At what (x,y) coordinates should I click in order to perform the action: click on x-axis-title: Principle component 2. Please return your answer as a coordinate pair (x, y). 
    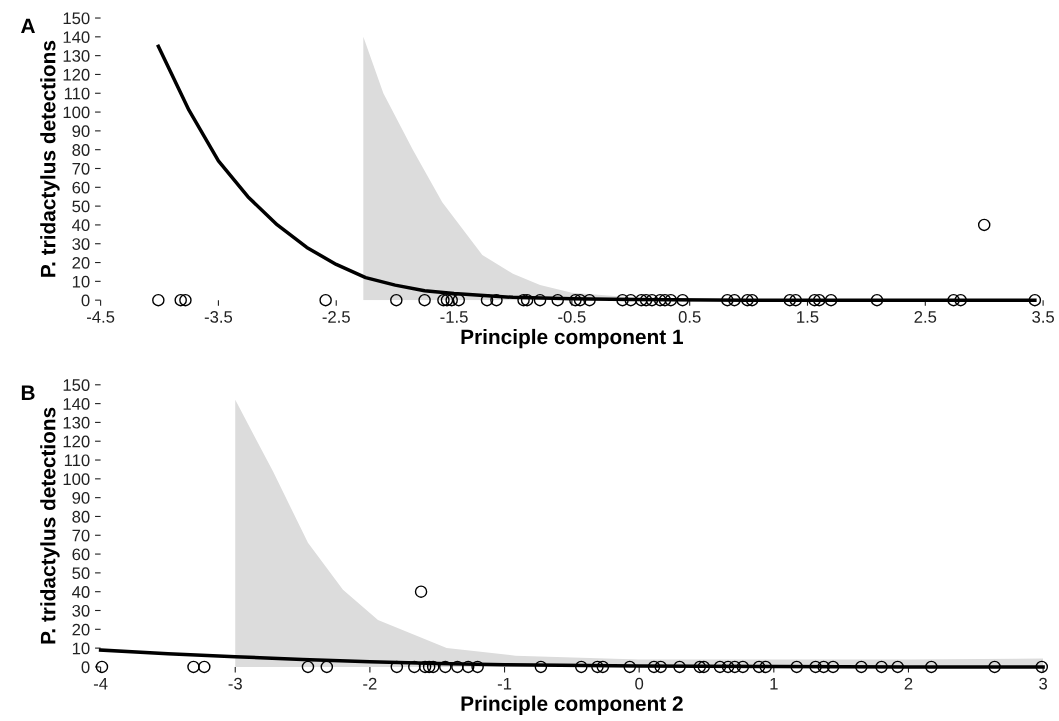
    Looking at the image, I should click on (572, 705).